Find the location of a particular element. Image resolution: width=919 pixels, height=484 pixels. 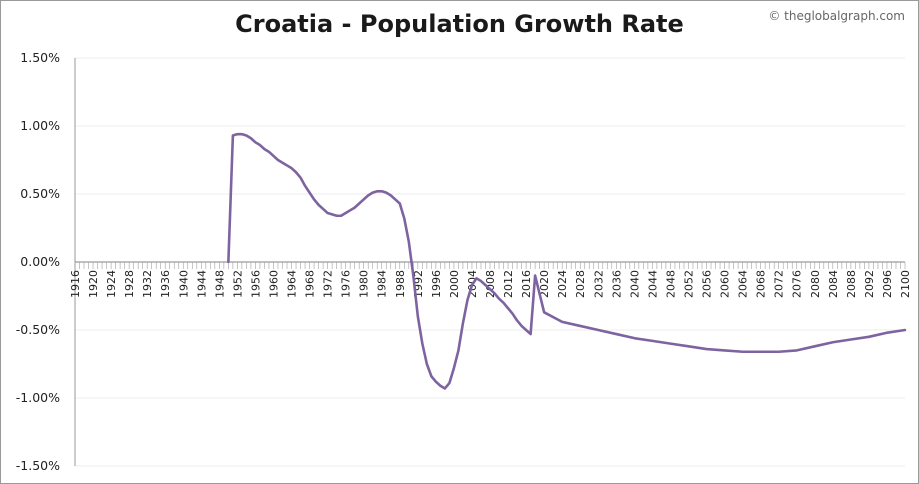

x-tick-label: 2048 is located at coordinates (670, 284).